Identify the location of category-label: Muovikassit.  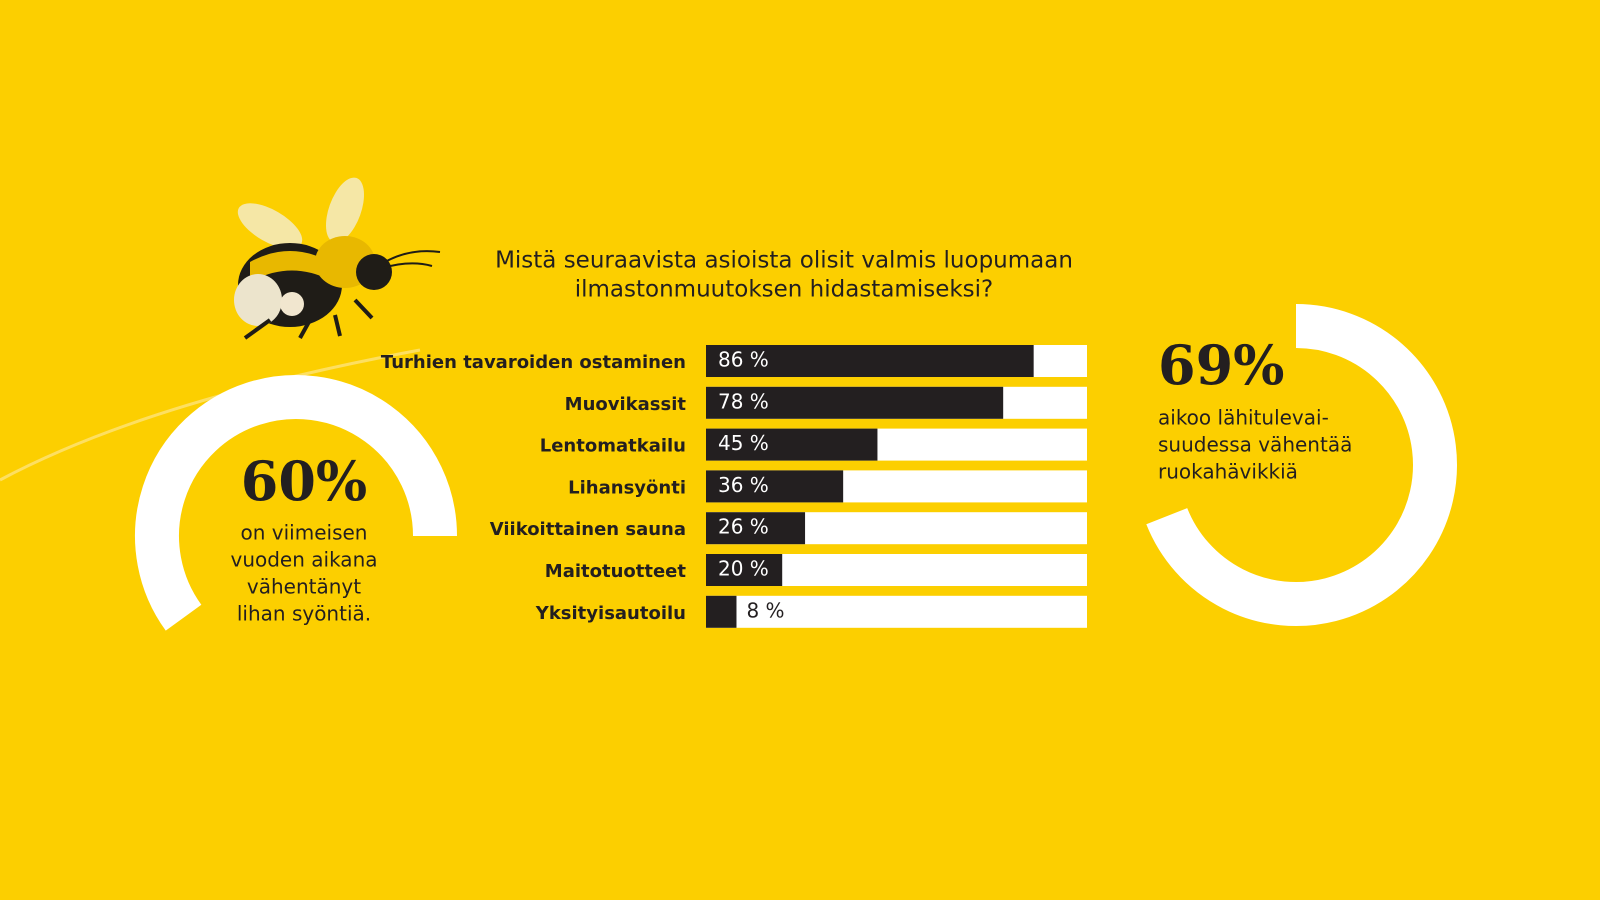
(626, 404).